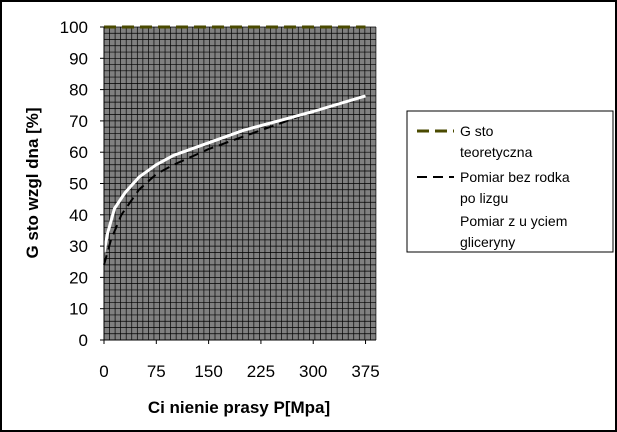  What do you see at coordinates (78, 246) in the screenshot?
I see `y-tick-label: 30` at bounding box center [78, 246].